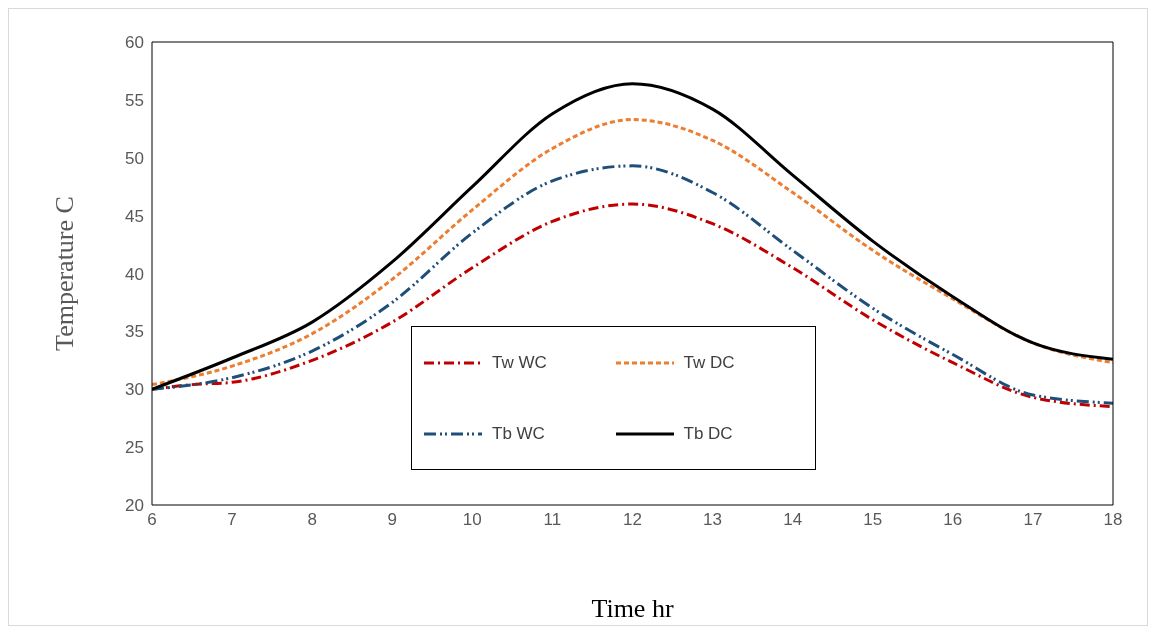  I want to click on x-tick-label: 17, so click(1033, 520).